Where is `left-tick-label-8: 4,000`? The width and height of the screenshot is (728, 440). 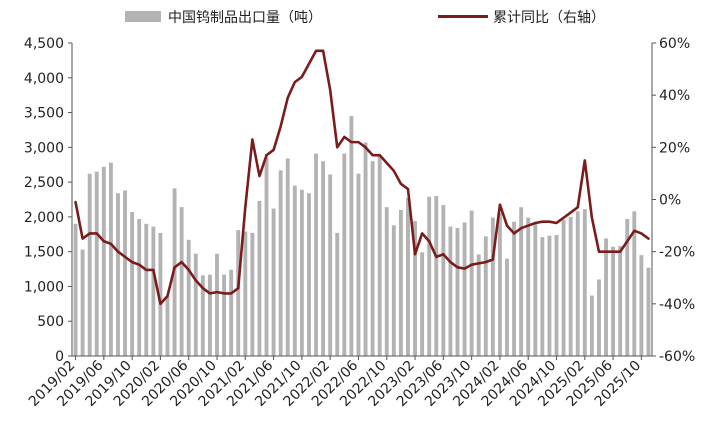 left-tick-label-8: 4,000 is located at coordinates (44, 79).